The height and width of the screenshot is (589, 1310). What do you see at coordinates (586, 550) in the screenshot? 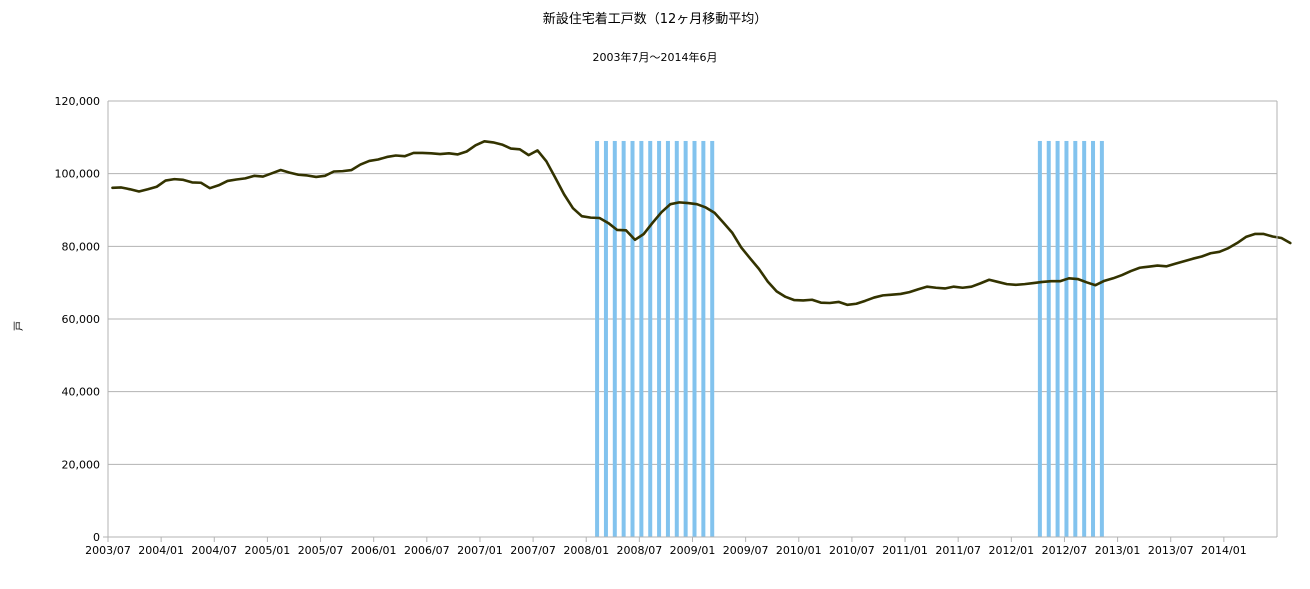
I see `x-tick-label: 2008/01` at bounding box center [586, 550].